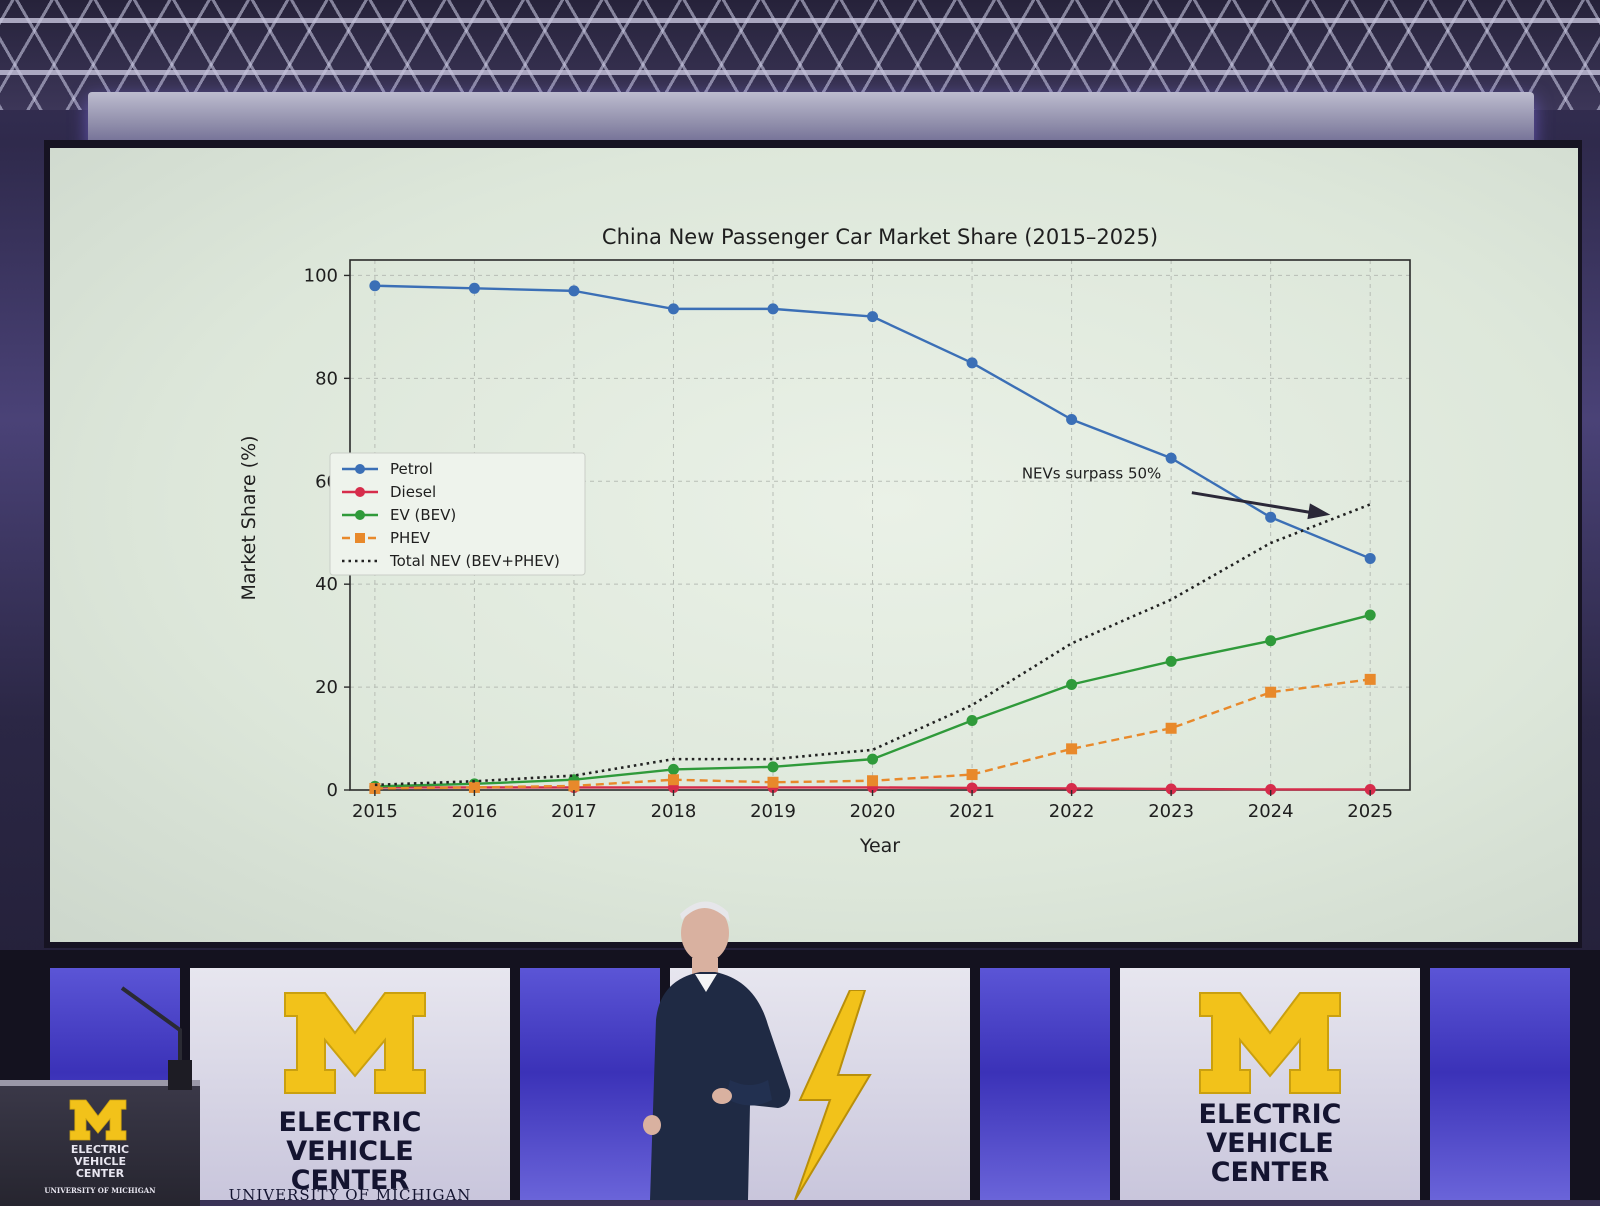  I want to click on x-axis-label: Year, so click(879, 846).